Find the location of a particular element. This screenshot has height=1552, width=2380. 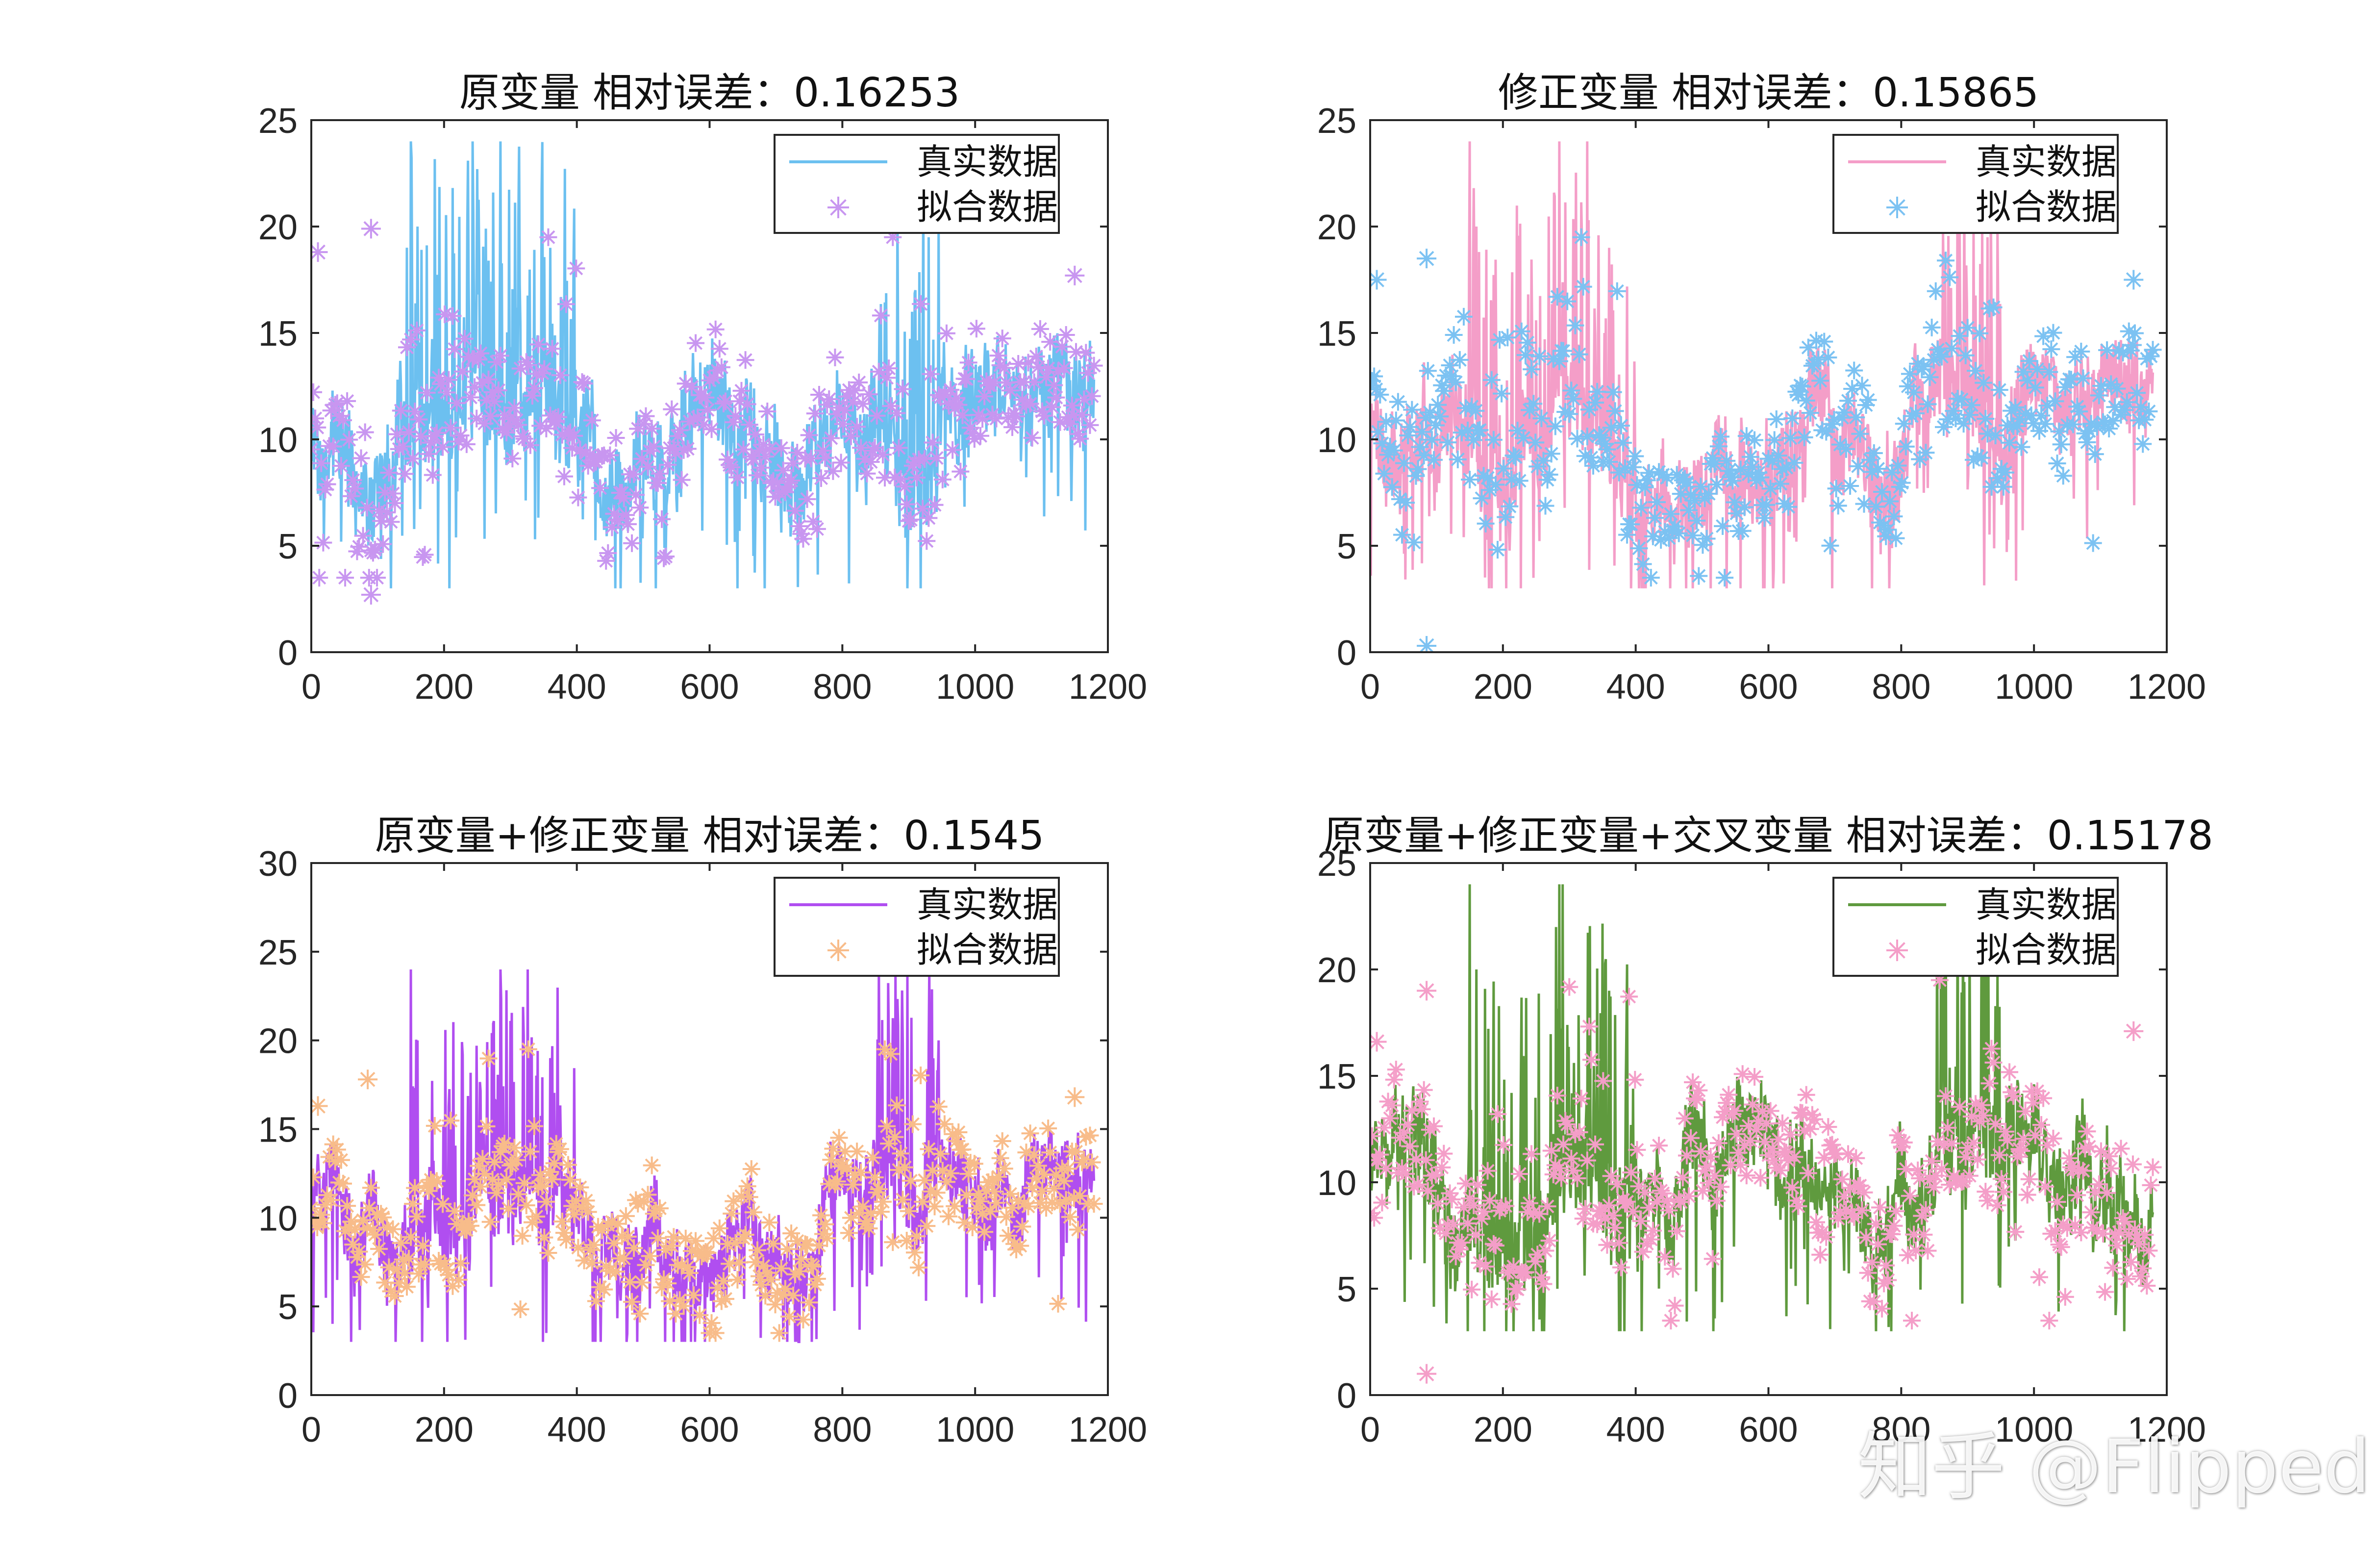

x-tick-label: 200 is located at coordinates (1503, 1430).